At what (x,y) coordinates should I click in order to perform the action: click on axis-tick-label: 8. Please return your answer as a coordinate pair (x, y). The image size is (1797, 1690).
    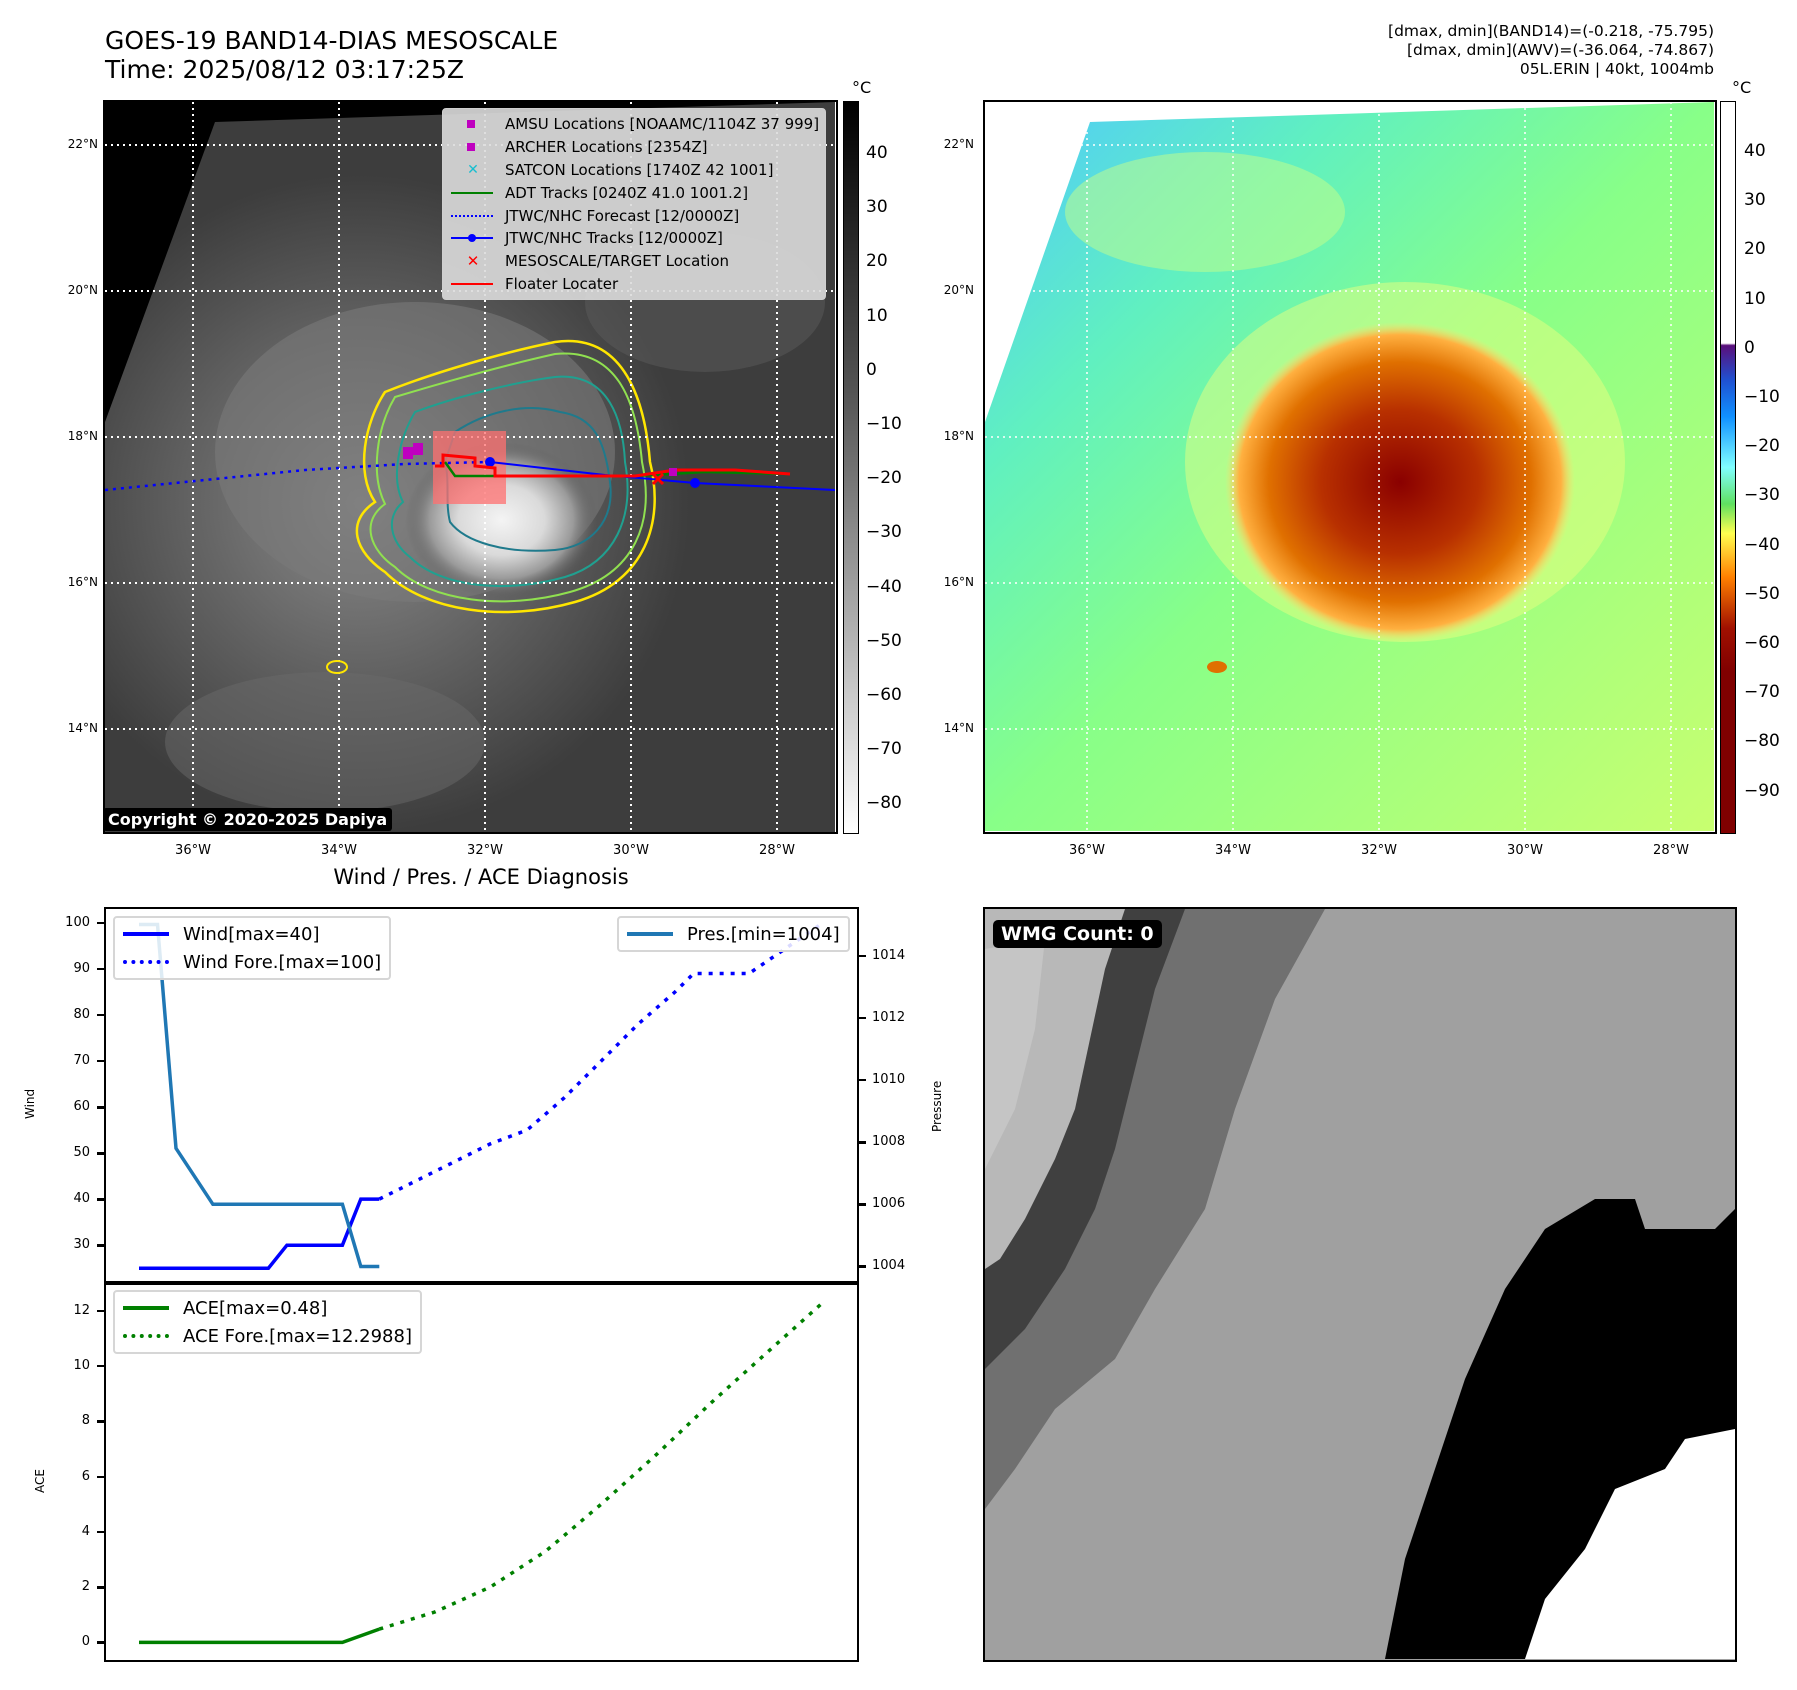
    Looking at the image, I should click on (85, 1421).